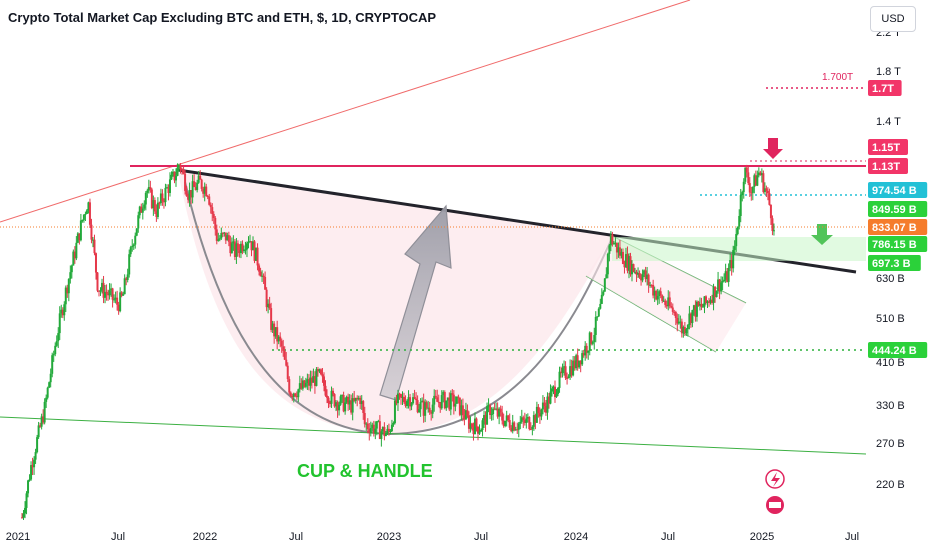 This screenshot has height=550, width=932. I want to click on x-tick-label: 2025, so click(762, 537).